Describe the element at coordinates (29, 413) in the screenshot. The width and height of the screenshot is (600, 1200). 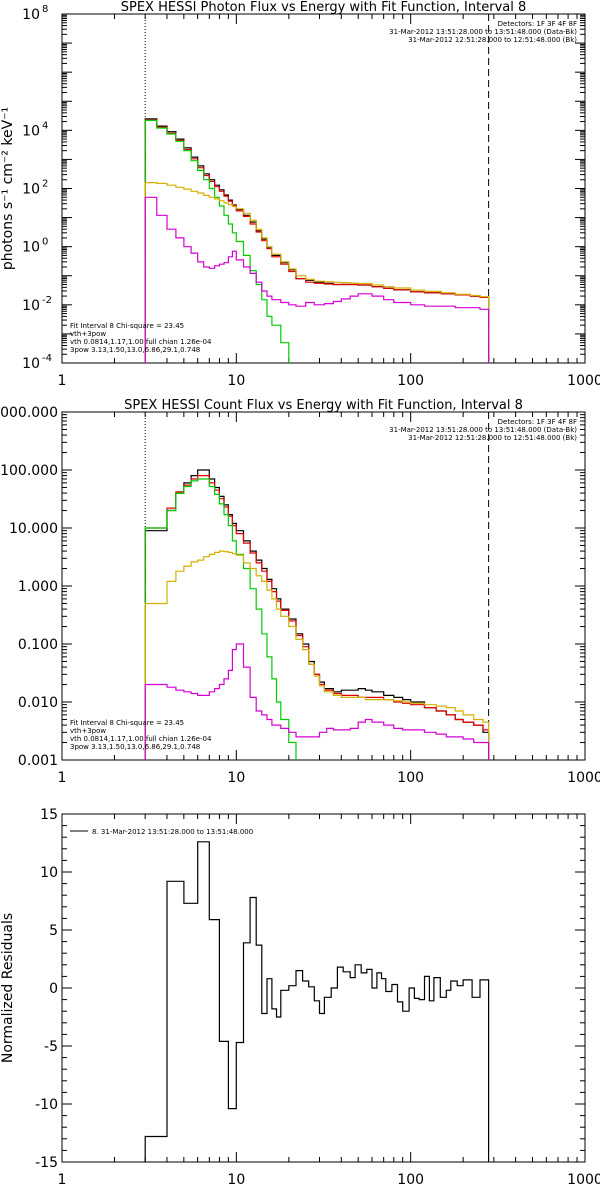
I see `y-tick-label: 1000.000` at that location.